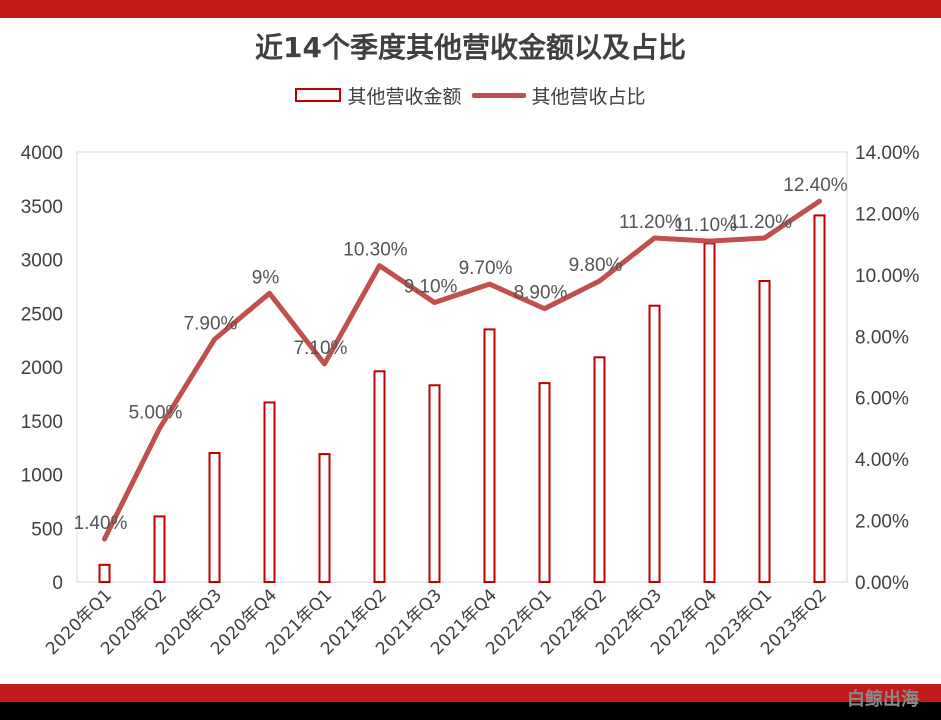 The image size is (941, 720). I want to click on y-right-tick-label: 14.00%, so click(887, 153).